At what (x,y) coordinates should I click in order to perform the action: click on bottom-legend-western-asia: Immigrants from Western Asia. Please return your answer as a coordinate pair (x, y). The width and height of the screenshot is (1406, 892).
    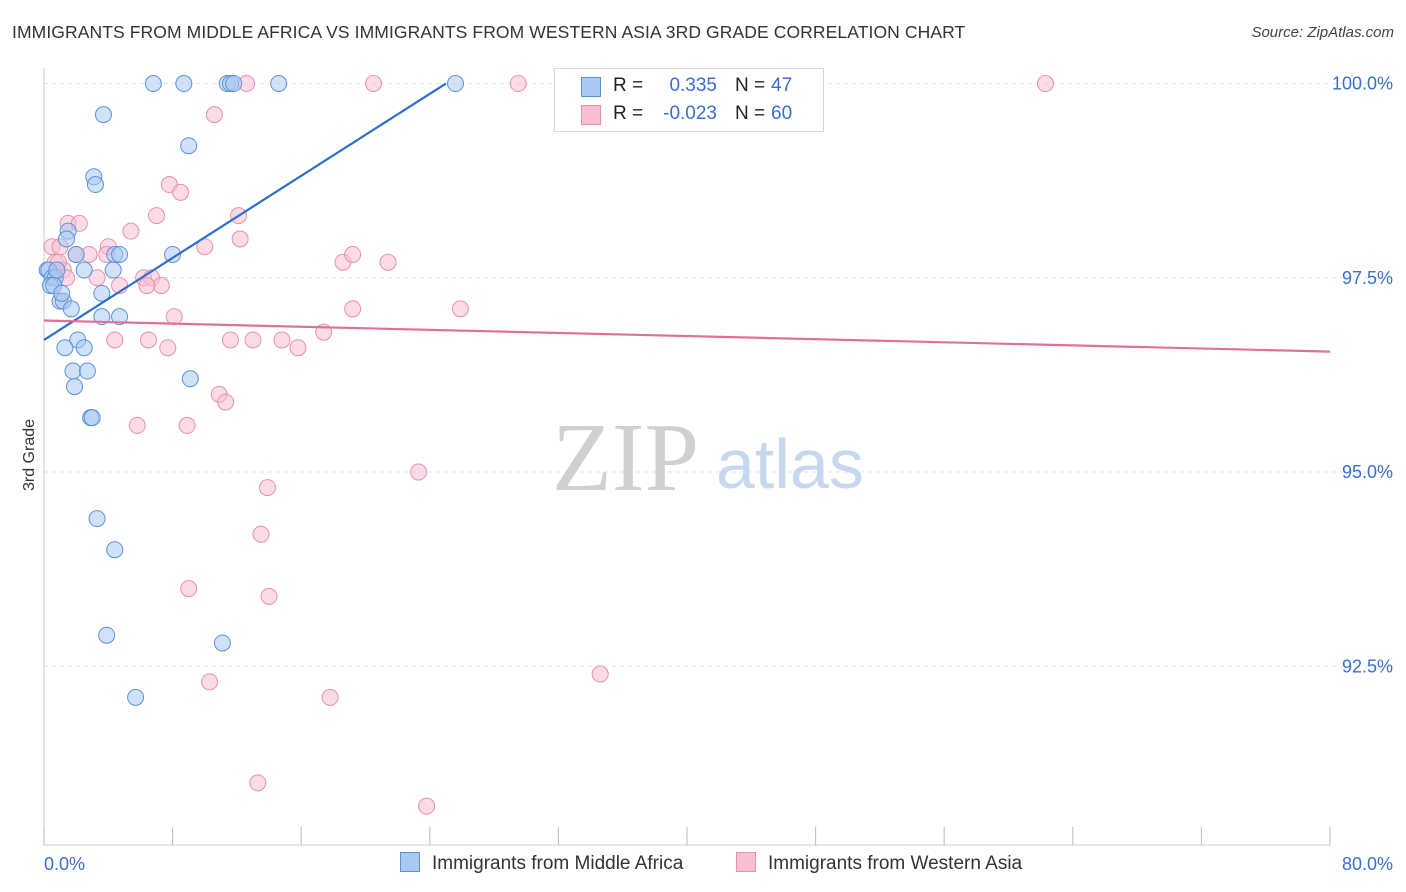
    Looking at the image, I should click on (879, 863).